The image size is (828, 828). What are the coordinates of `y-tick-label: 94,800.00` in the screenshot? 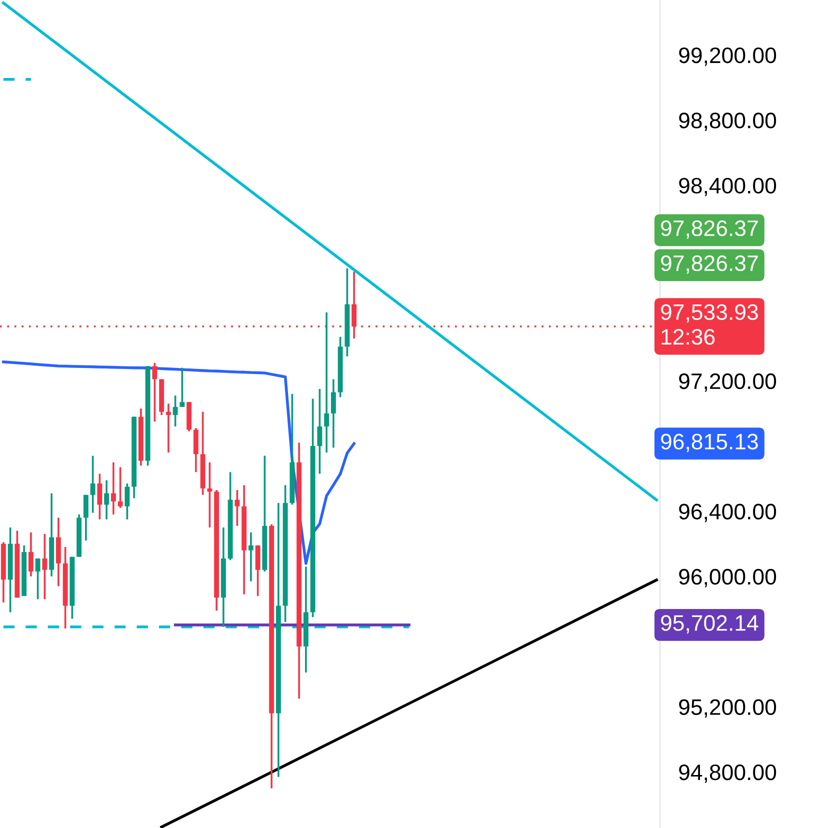 It's located at (727, 773).